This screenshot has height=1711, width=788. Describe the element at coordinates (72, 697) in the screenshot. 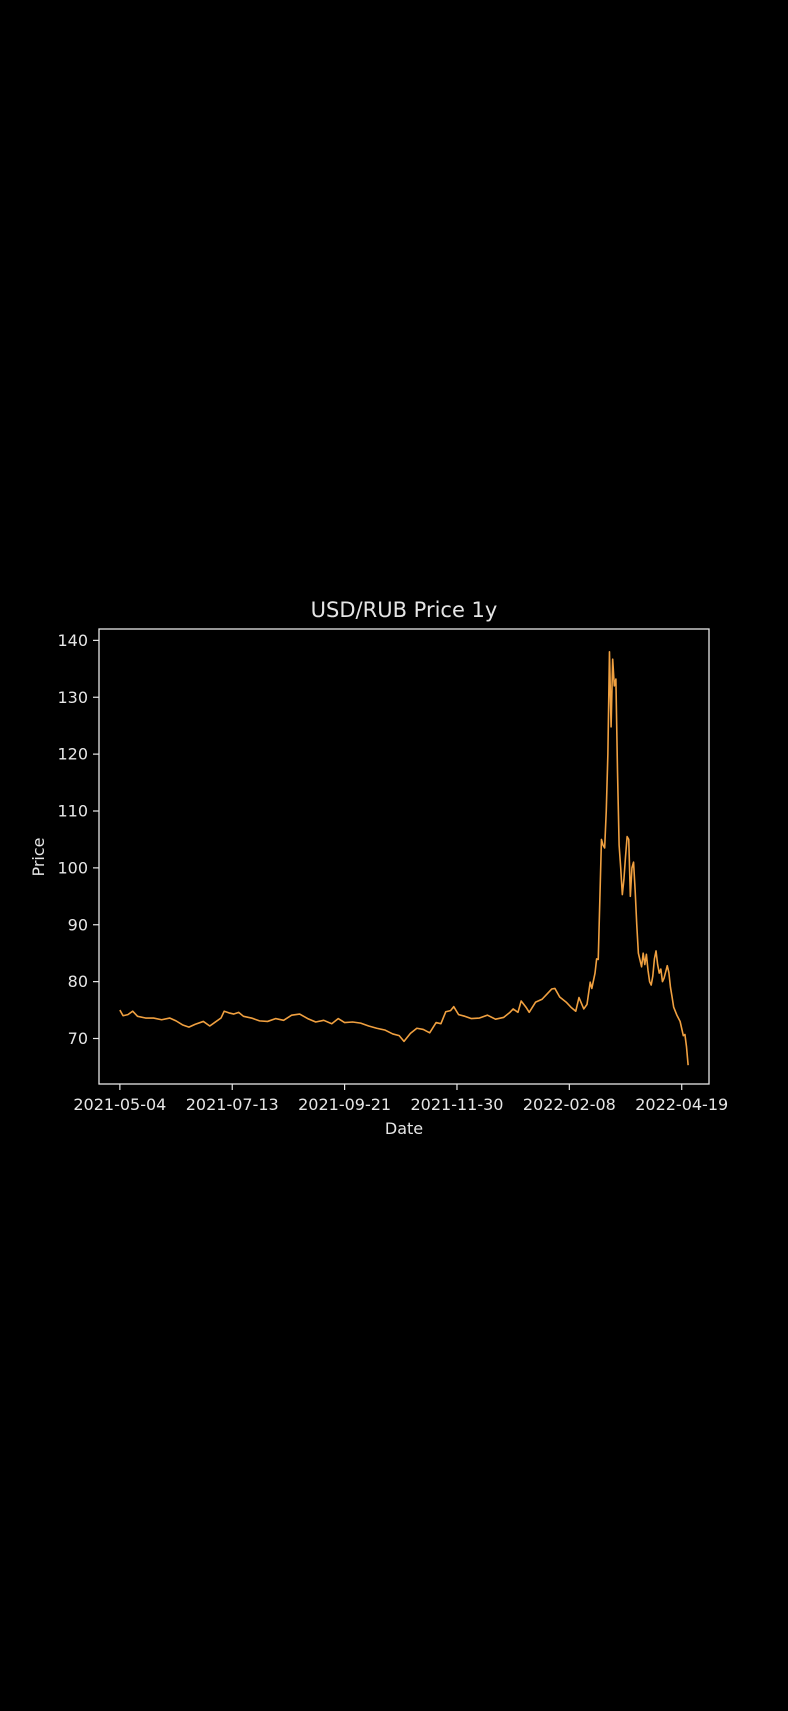

I see `y-tick-label: 130` at that location.